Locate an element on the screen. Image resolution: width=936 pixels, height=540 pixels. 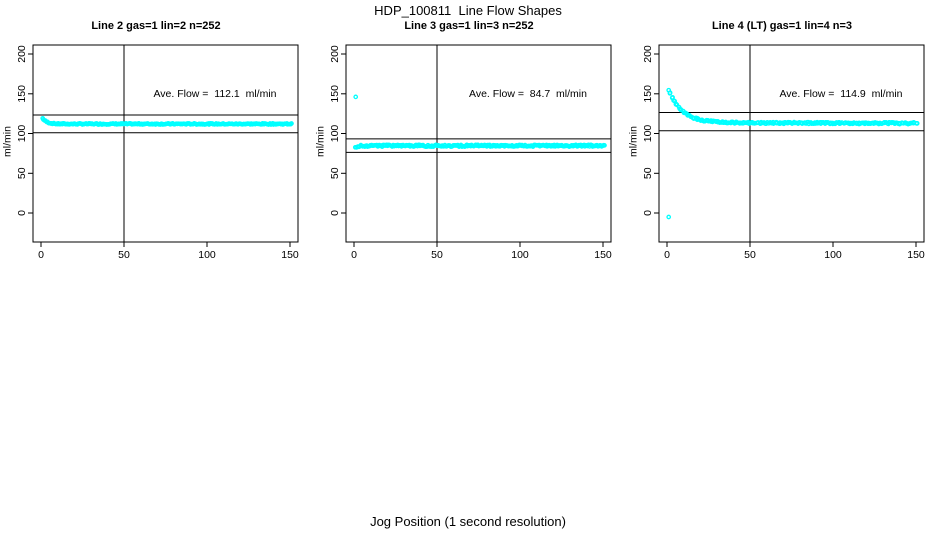
ave-flow-annotation-line-4: Ave. Flow = 114.9 ml/min is located at coordinates (841, 94).